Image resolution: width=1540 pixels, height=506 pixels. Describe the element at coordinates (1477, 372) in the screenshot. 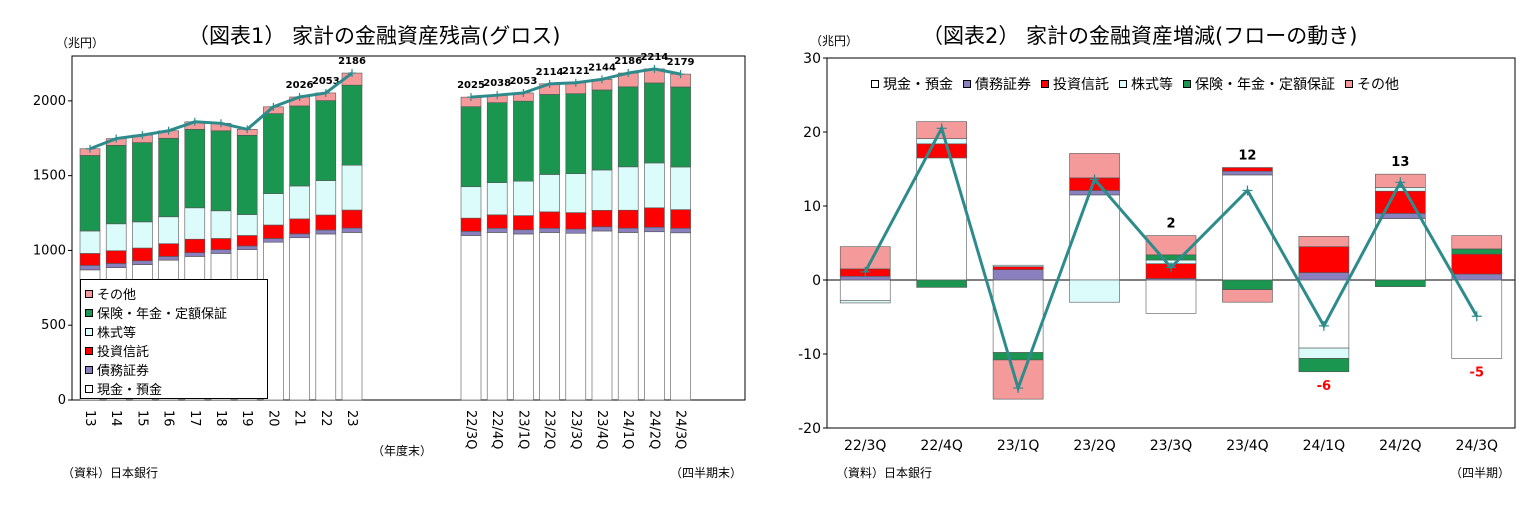

I see `total-data-label: -5` at that location.